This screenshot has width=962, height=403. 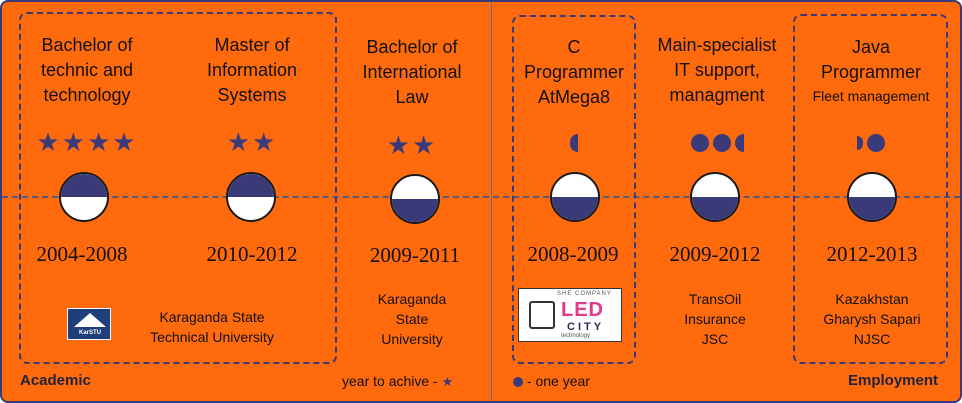 I want to click on year-range: 2012-2013, so click(x=872, y=254).